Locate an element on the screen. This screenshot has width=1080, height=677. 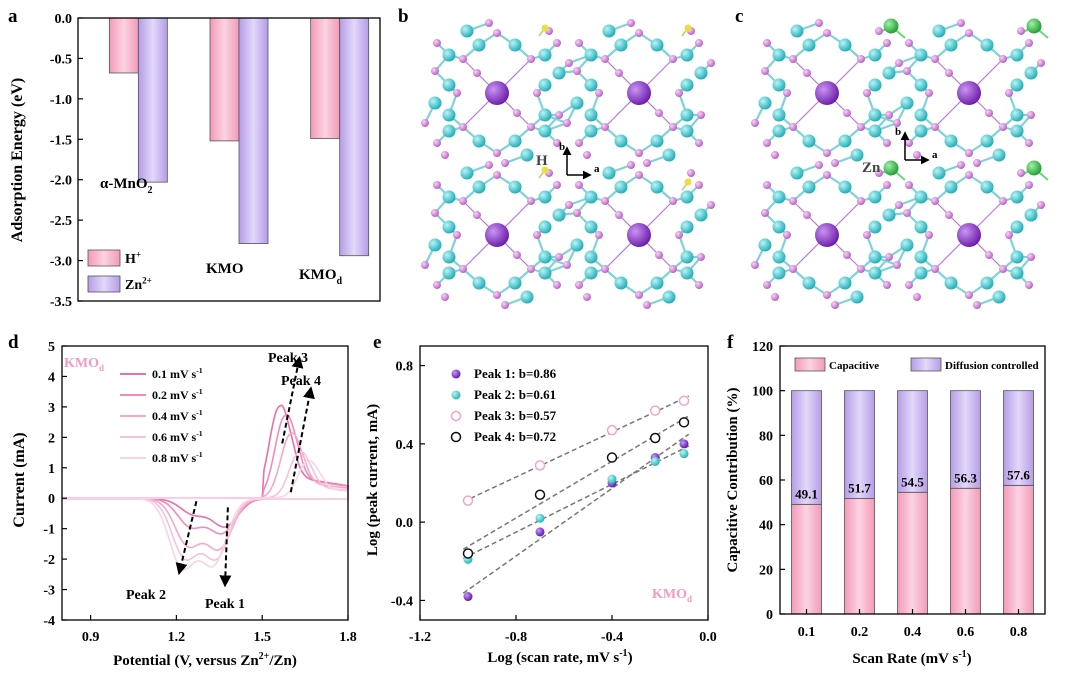
y-tick-label: 80 is located at coordinates (766, 436).